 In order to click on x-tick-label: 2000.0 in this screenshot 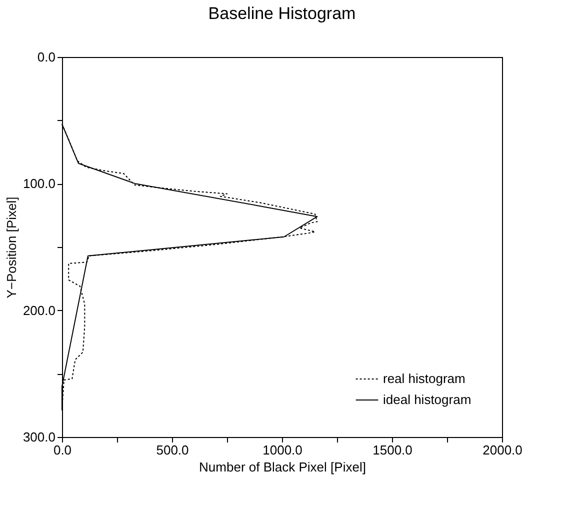, I will do `click(502, 450)`.